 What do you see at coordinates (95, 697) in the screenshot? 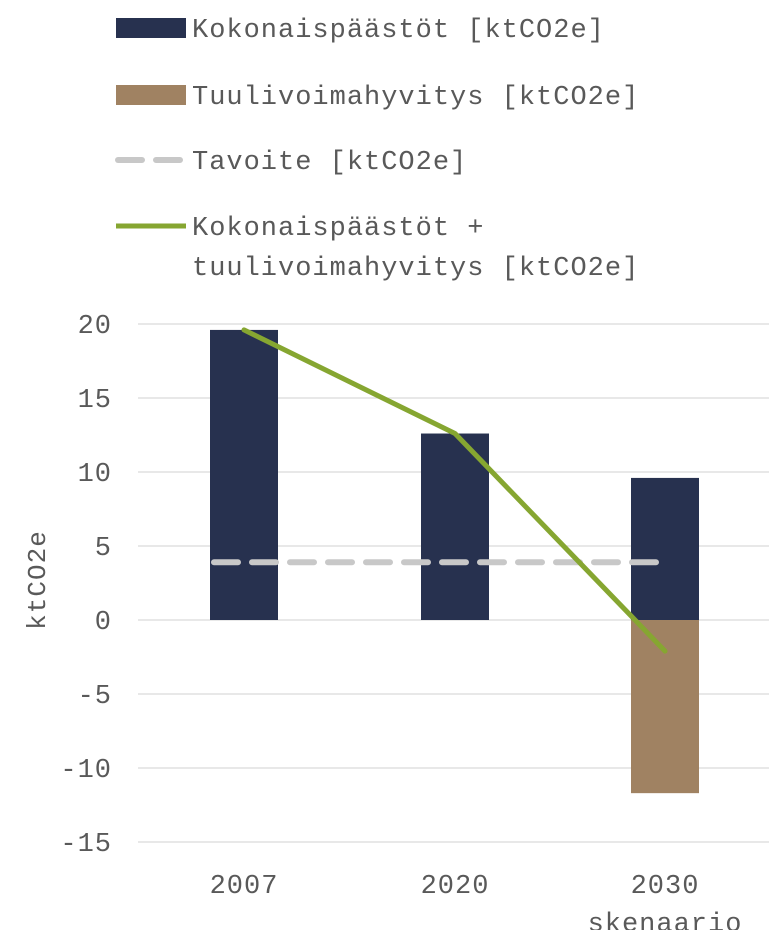
I see `y-tick-label: -5` at bounding box center [95, 697].